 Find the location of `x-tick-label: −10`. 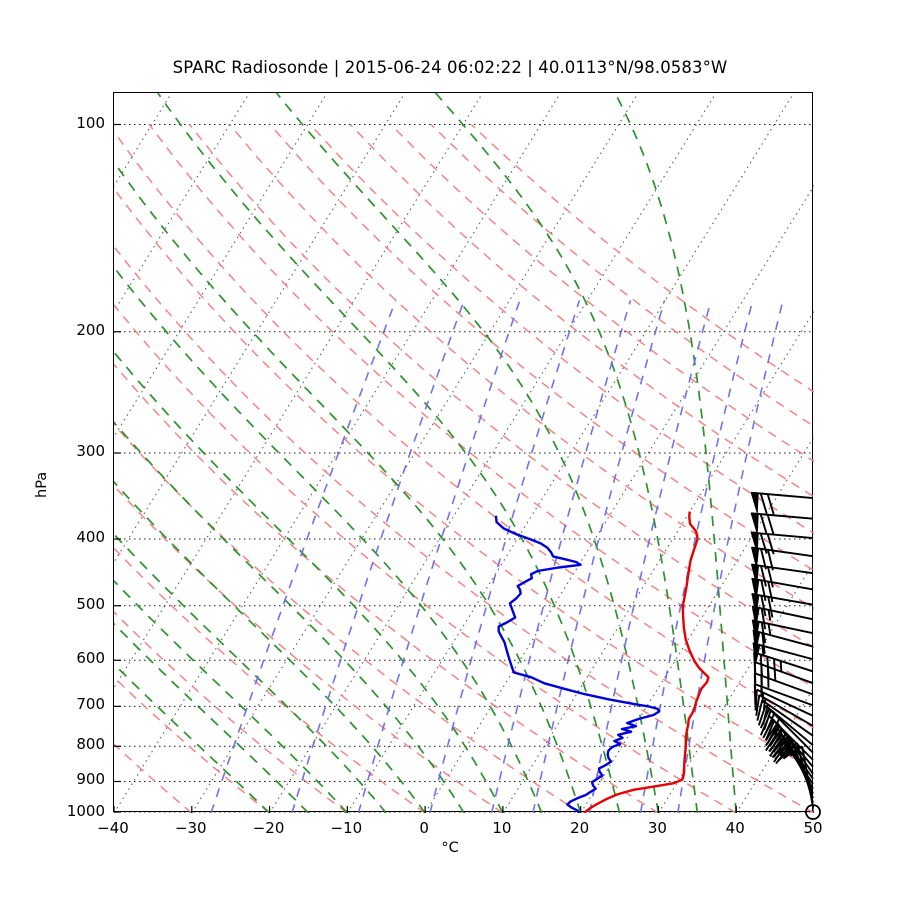

x-tick-label: −10 is located at coordinates (346, 828).